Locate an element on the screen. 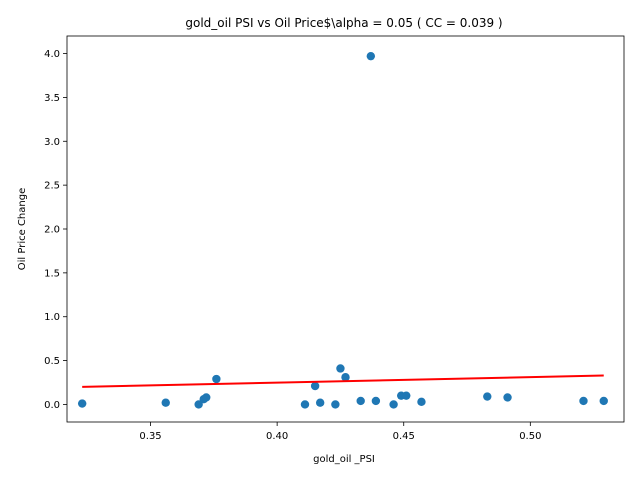 Image resolution: width=640 pixels, height=480 pixels. x-axis-title: gold_oil _PSI is located at coordinates (344, 459).